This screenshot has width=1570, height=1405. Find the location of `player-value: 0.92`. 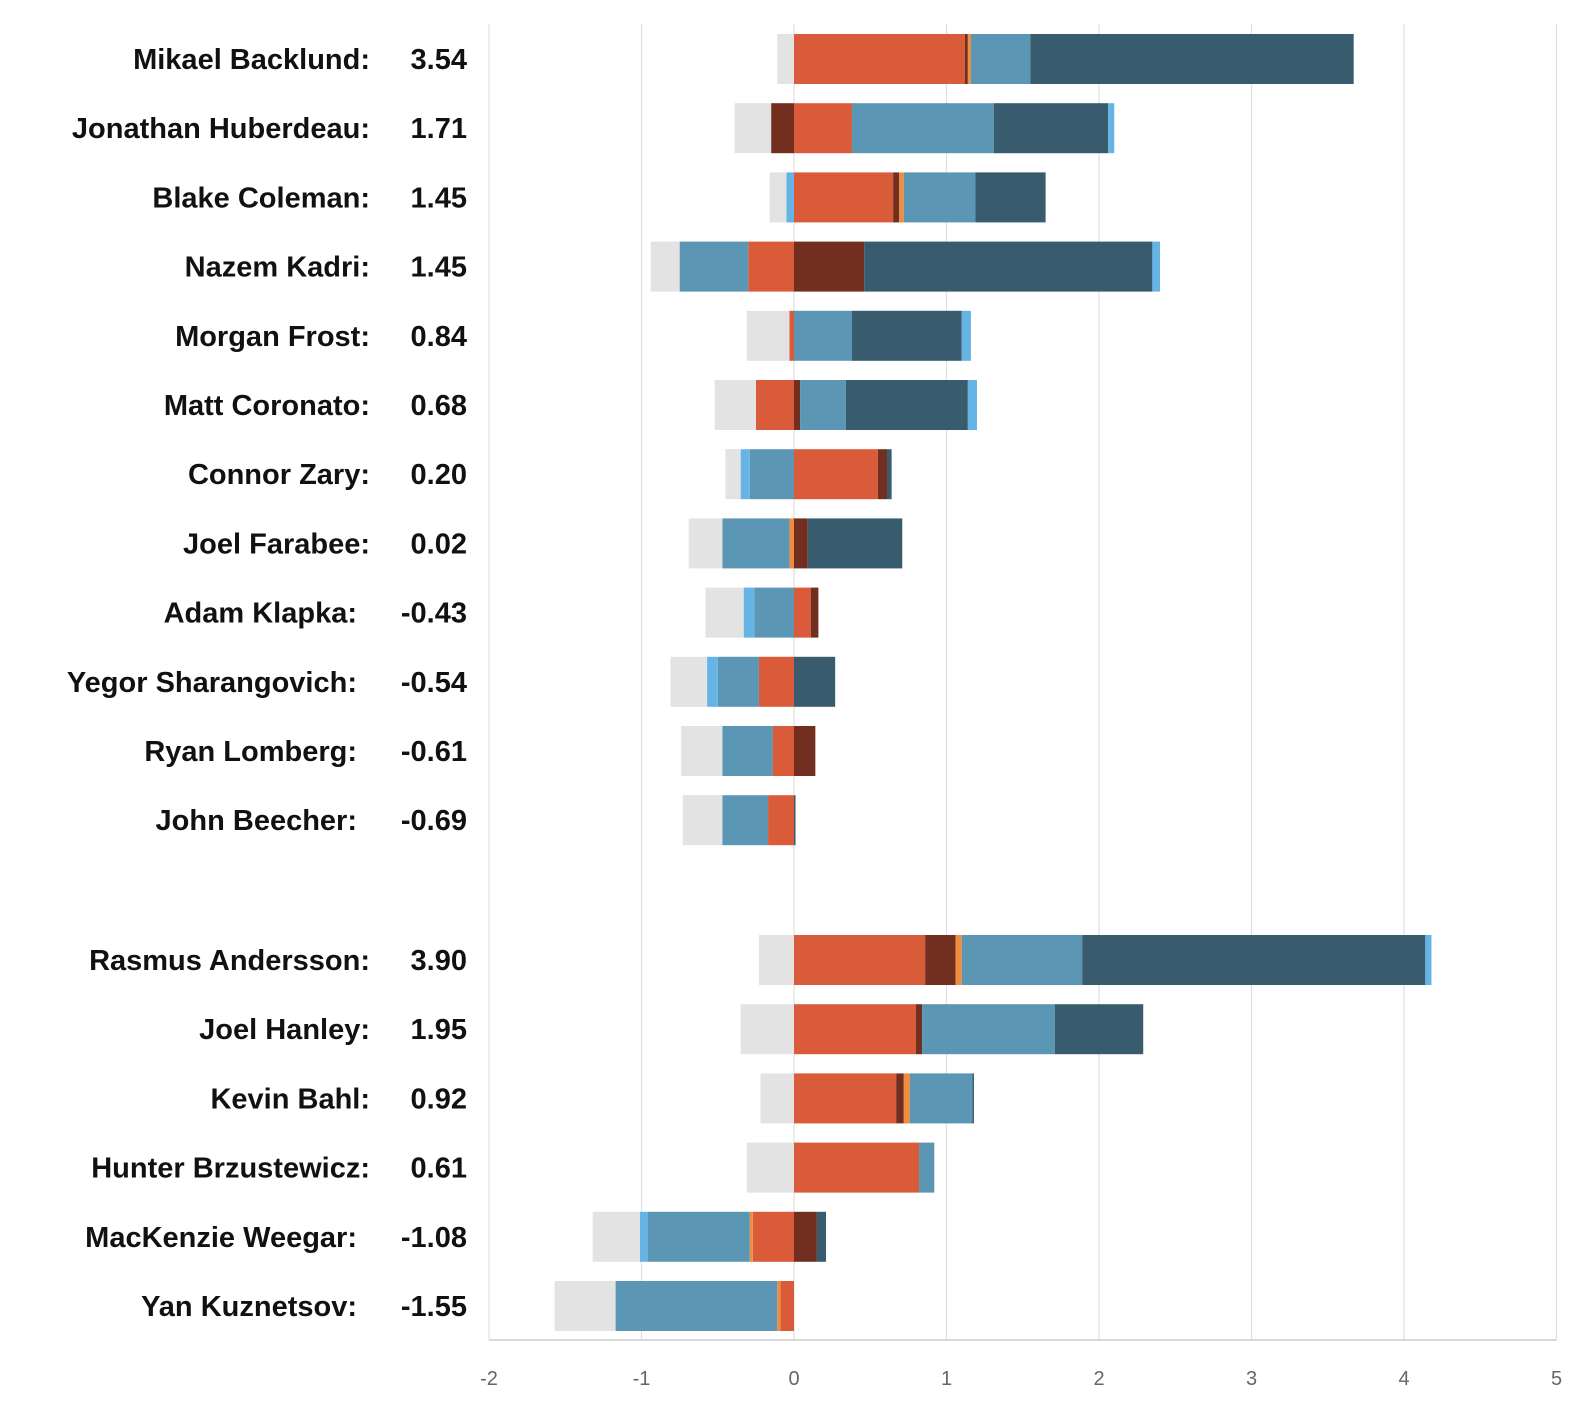

player-value: 0.92 is located at coordinates (439, 1099).